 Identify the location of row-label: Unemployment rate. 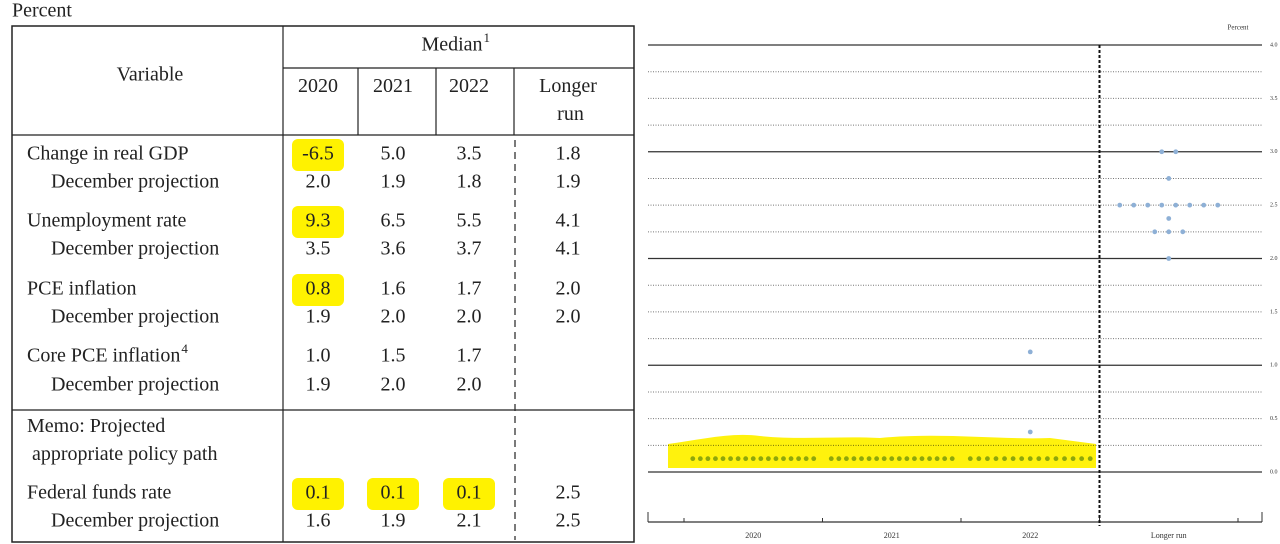
(107, 221).